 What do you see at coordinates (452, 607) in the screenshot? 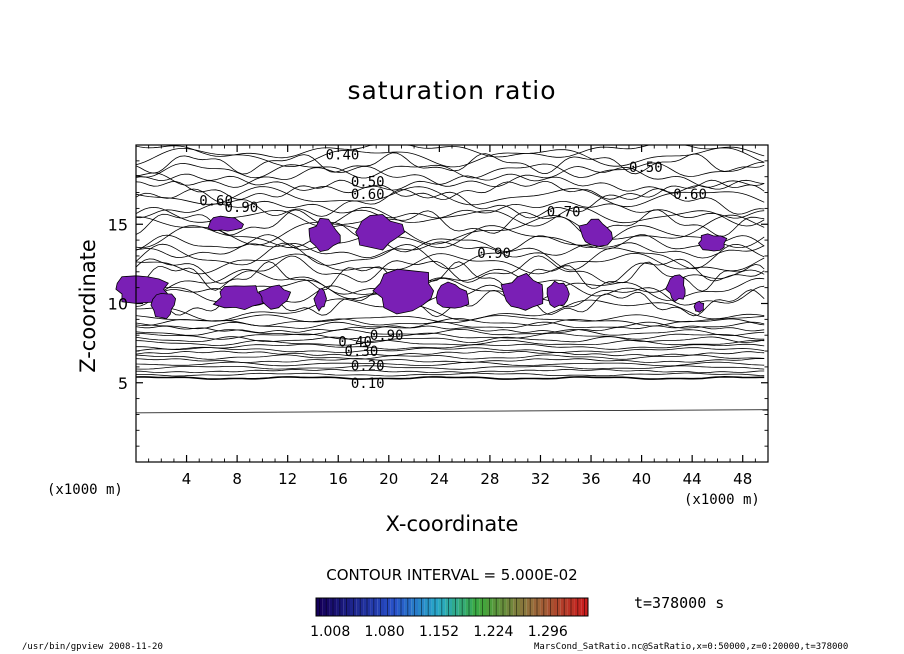
I see `colorbar-frame` at bounding box center [452, 607].